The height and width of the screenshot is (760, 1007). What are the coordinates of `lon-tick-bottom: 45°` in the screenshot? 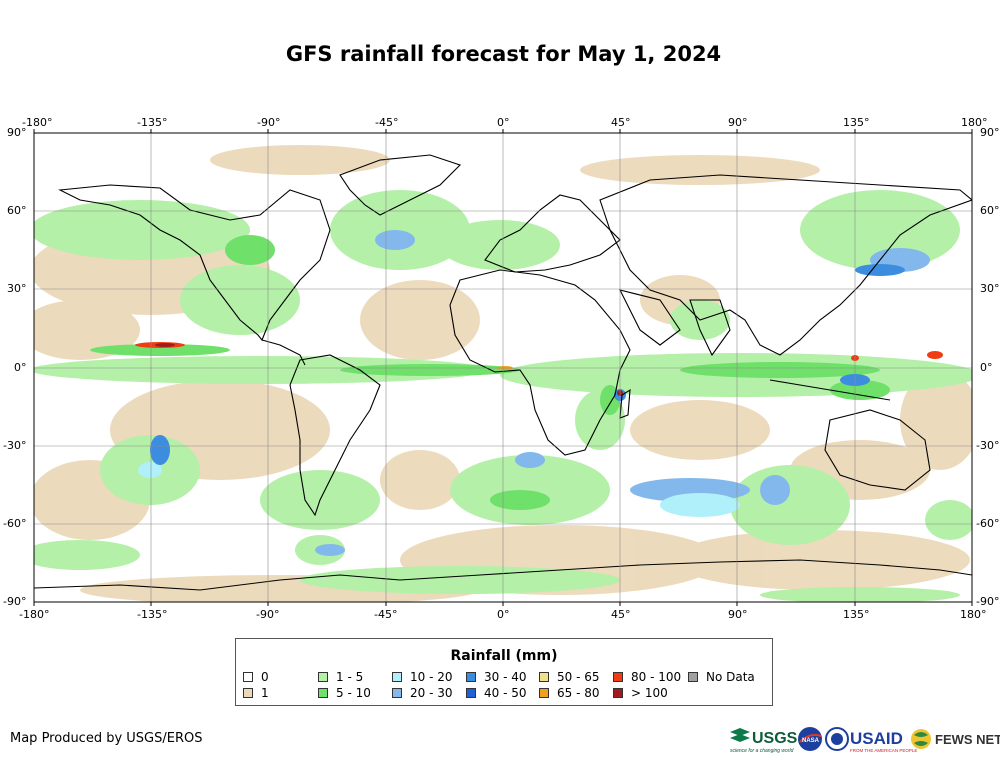 It's located at (621, 614).